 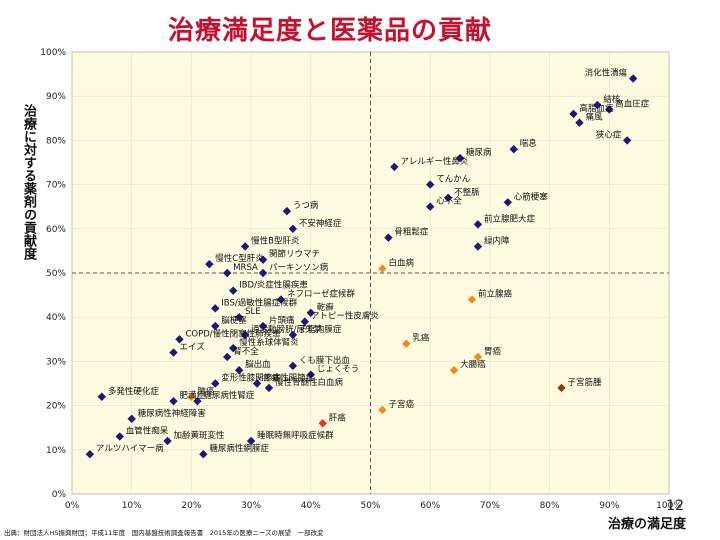 What do you see at coordinates (233, 333) in the screenshot?
I see `point-label: COPD/慢性閉塞性肺疾患` at bounding box center [233, 333].